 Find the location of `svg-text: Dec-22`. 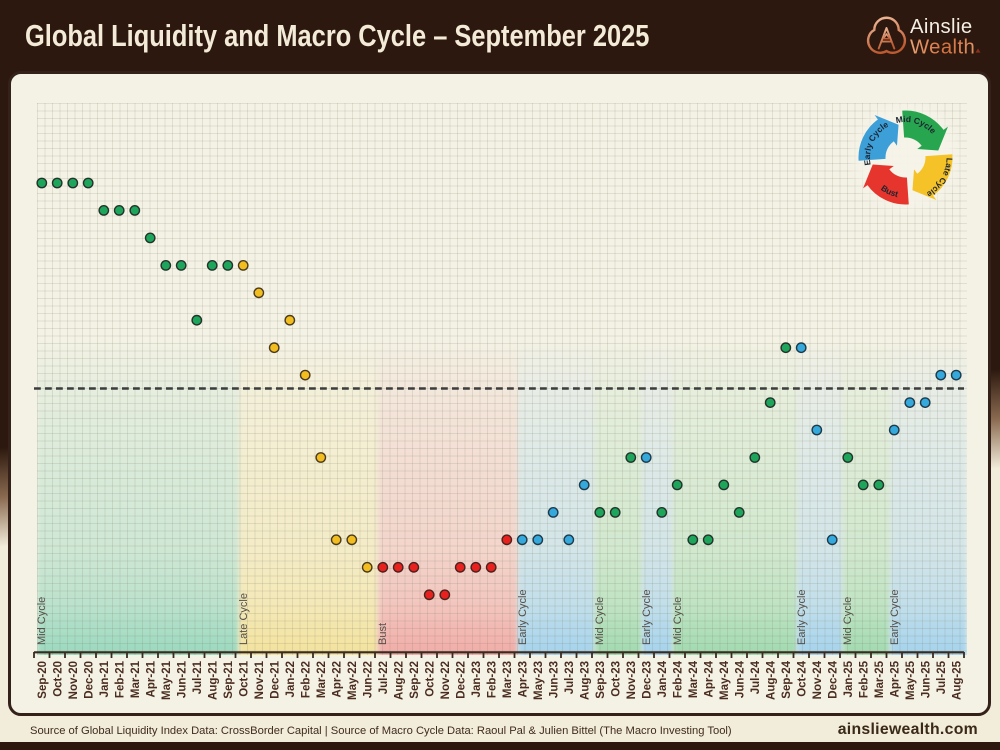

svg-text: Dec-22 is located at coordinates (461, 680).